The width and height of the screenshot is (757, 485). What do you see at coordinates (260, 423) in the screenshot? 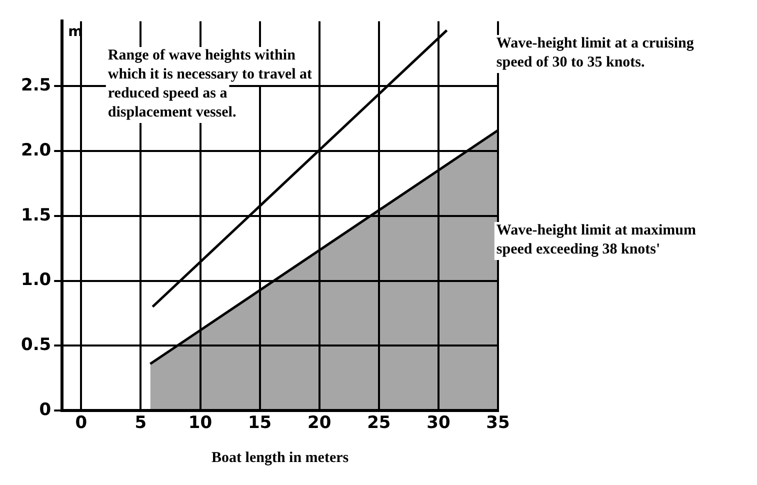
I see `x-tick-label: 15` at bounding box center [260, 423].